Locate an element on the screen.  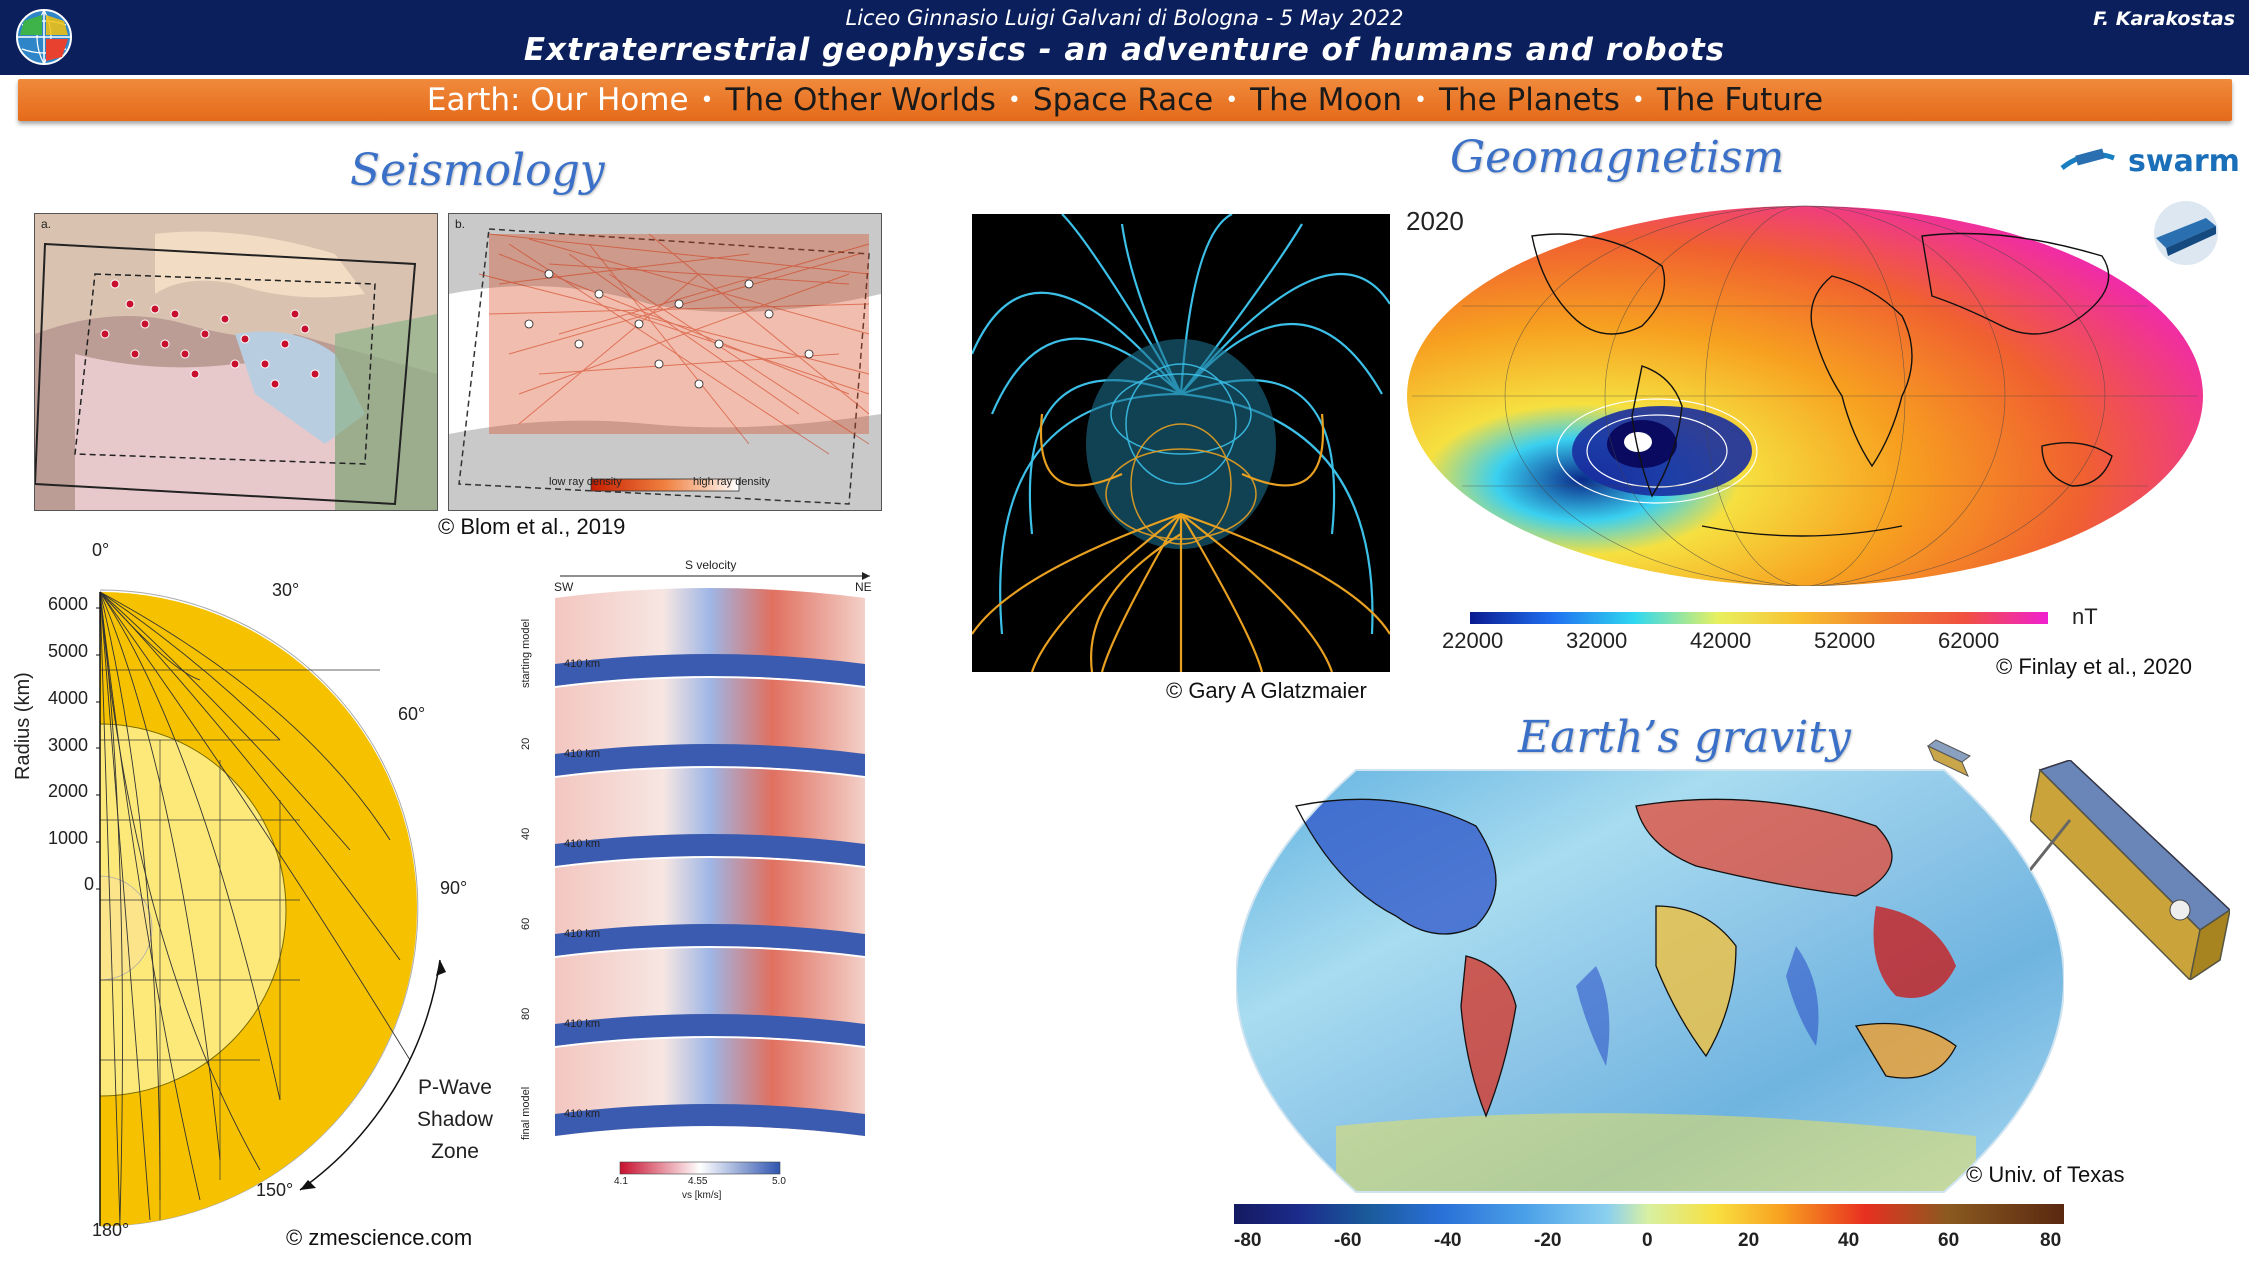
gravity-title: Earth’s gravity is located at coordinates (1684, 737).